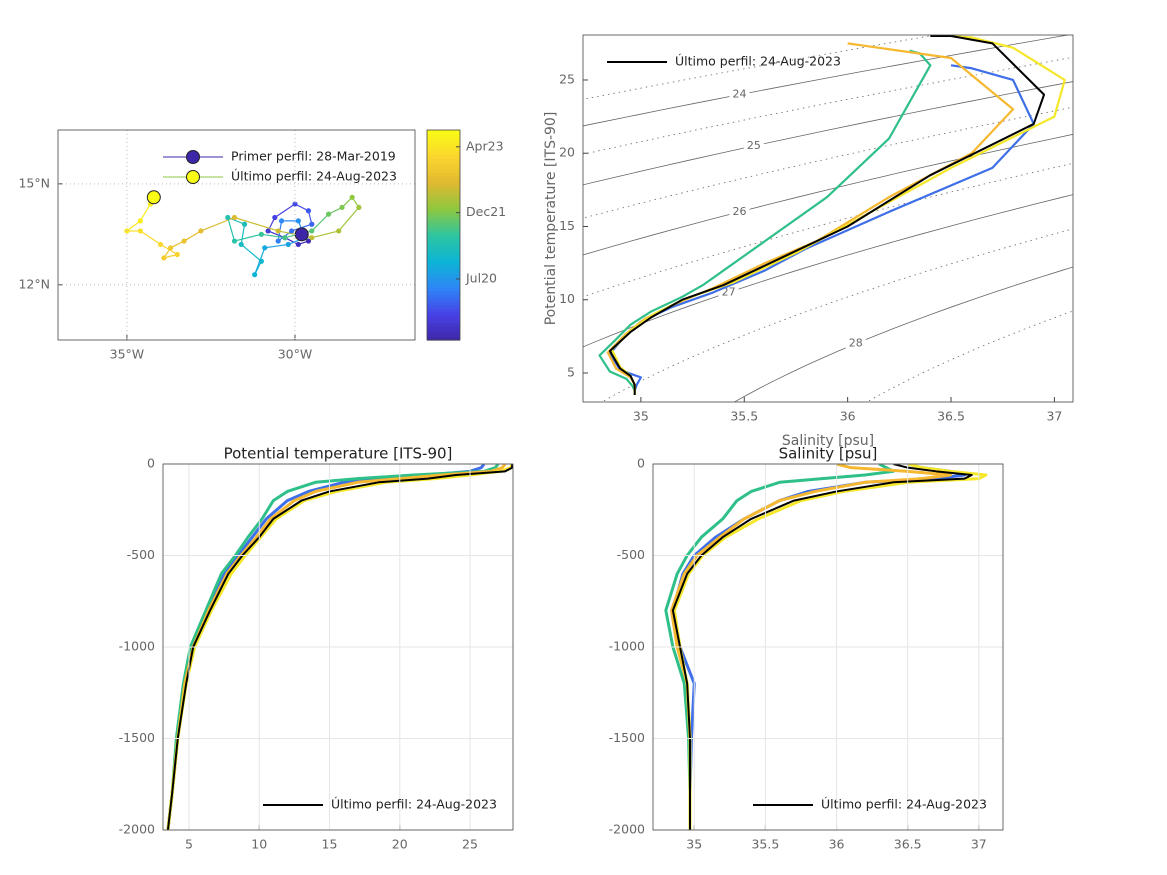 The width and height of the screenshot is (1167, 875). Describe the element at coordinates (295, 354) in the screenshot. I see `x-tick-label: 30°W` at that location.